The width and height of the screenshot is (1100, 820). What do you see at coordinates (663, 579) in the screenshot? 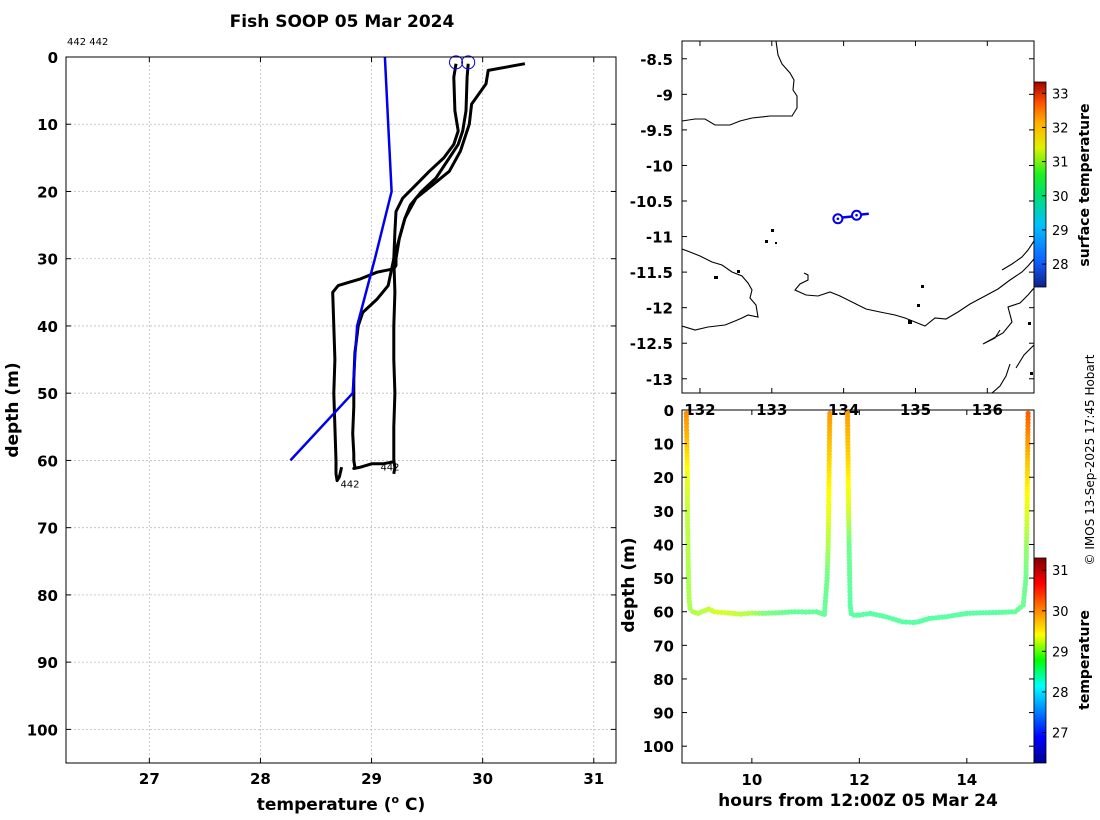
I see `td-y-tick-label: 50` at bounding box center [663, 579].